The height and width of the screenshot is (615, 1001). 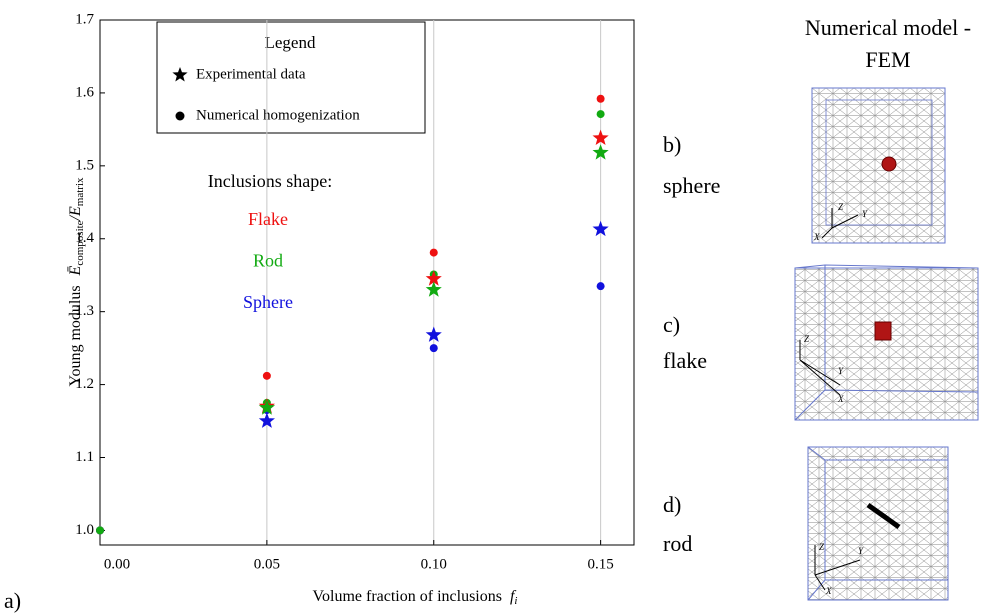 What do you see at coordinates (267, 564) in the screenshot?
I see `x-tick-label: 0.05` at bounding box center [267, 564].